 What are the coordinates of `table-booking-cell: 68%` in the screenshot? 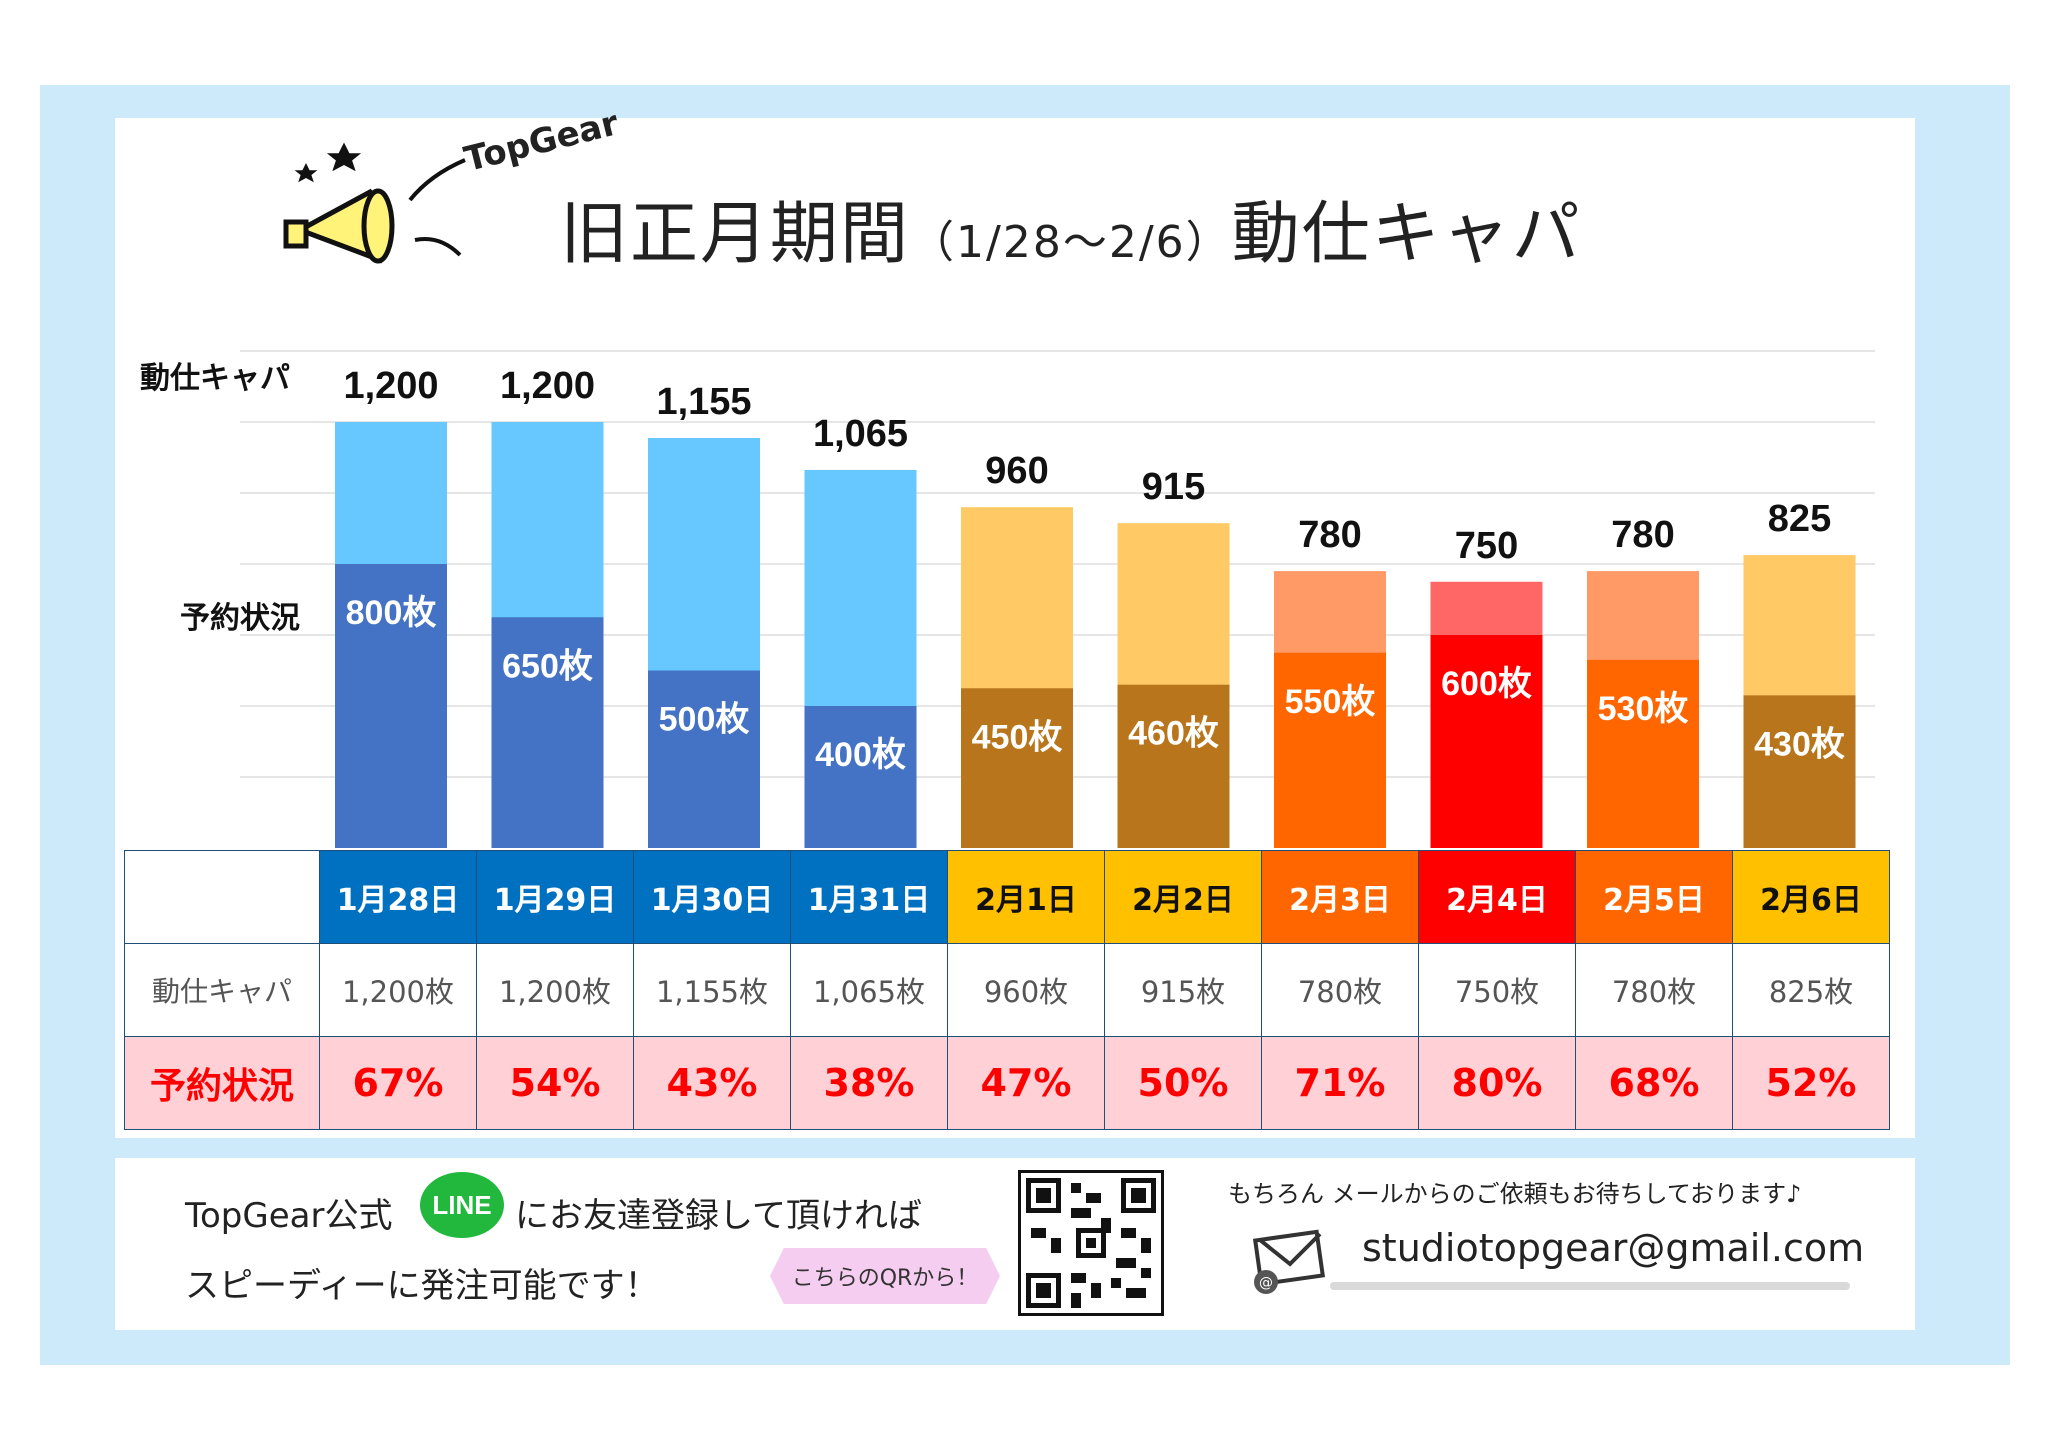 It's located at (1654, 1083).